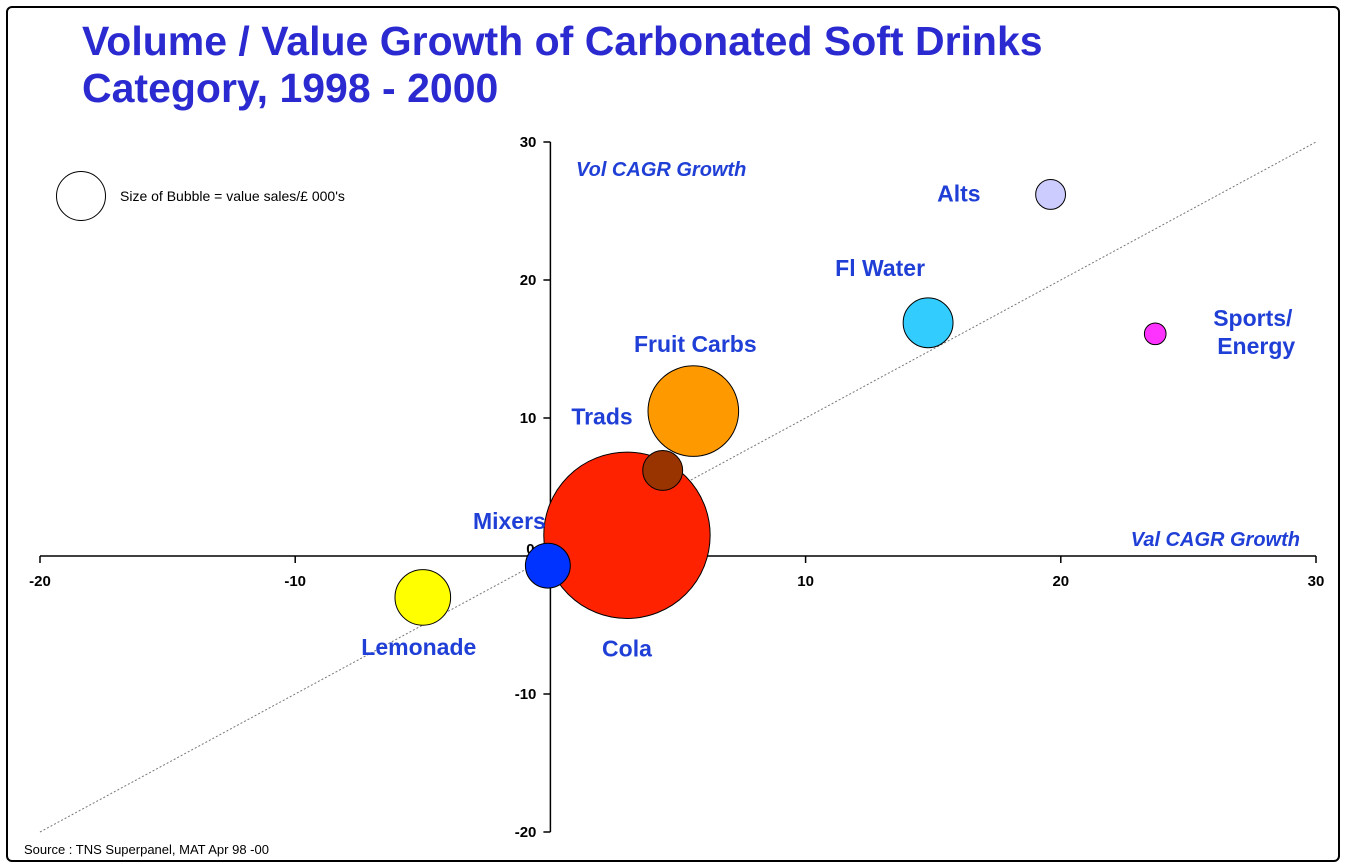 This screenshot has width=1346, height=866. I want to click on y-tick-label: 10, so click(528, 418).